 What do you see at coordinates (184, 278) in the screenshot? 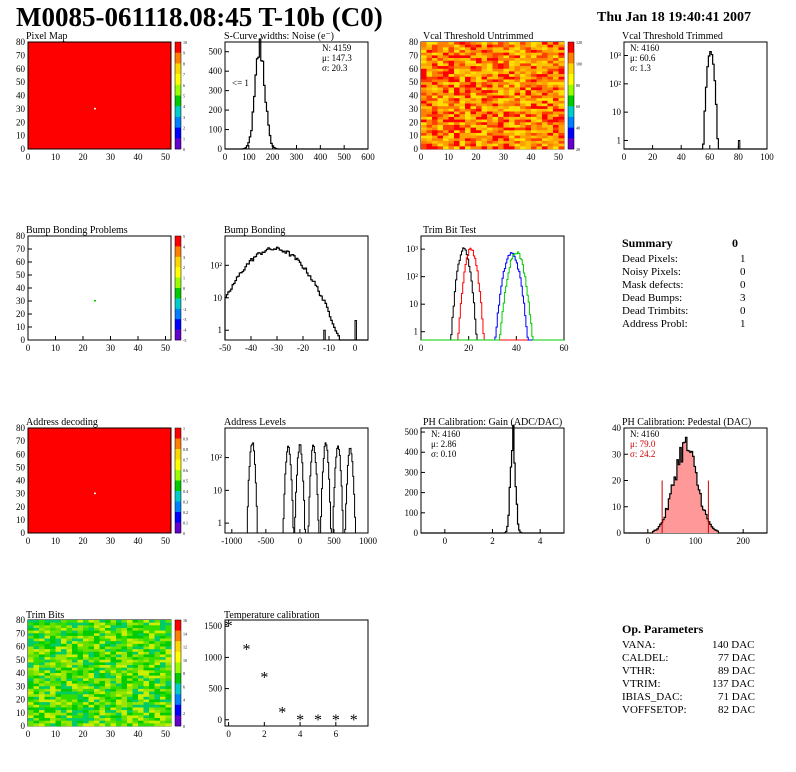
I see `bump-map-palette-label-4: 1` at bounding box center [184, 278].